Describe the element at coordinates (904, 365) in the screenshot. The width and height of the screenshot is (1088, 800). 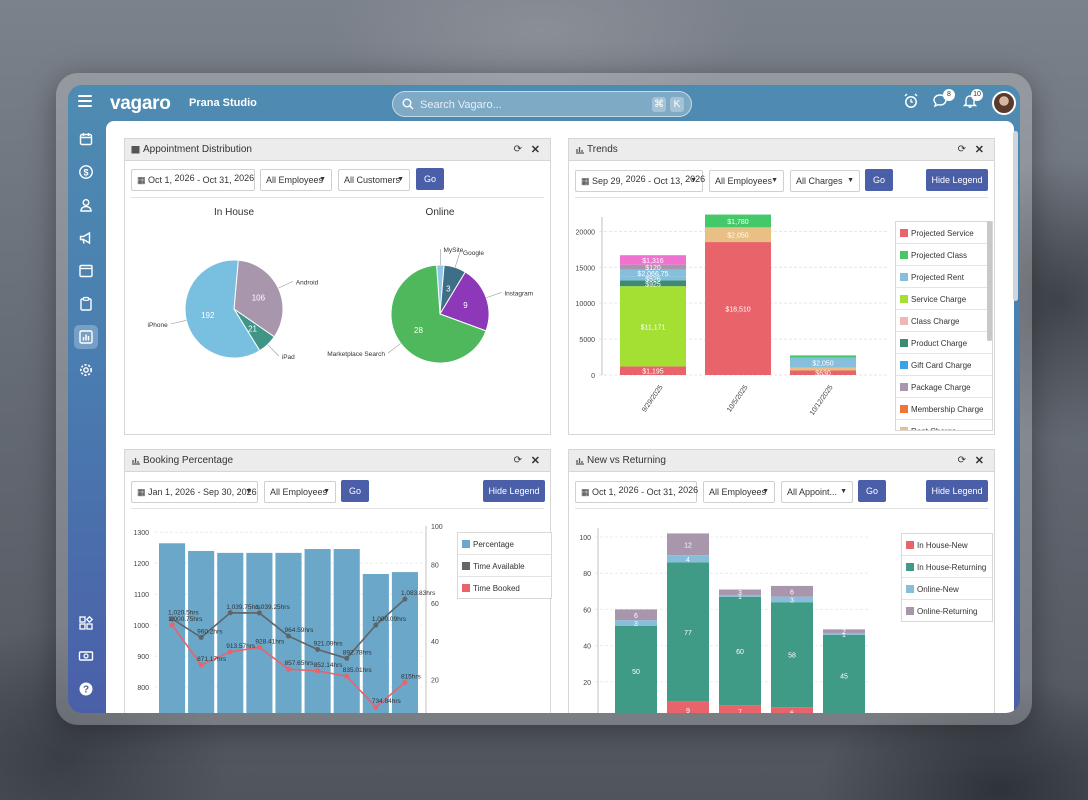
I see `legend-swatch` at that location.